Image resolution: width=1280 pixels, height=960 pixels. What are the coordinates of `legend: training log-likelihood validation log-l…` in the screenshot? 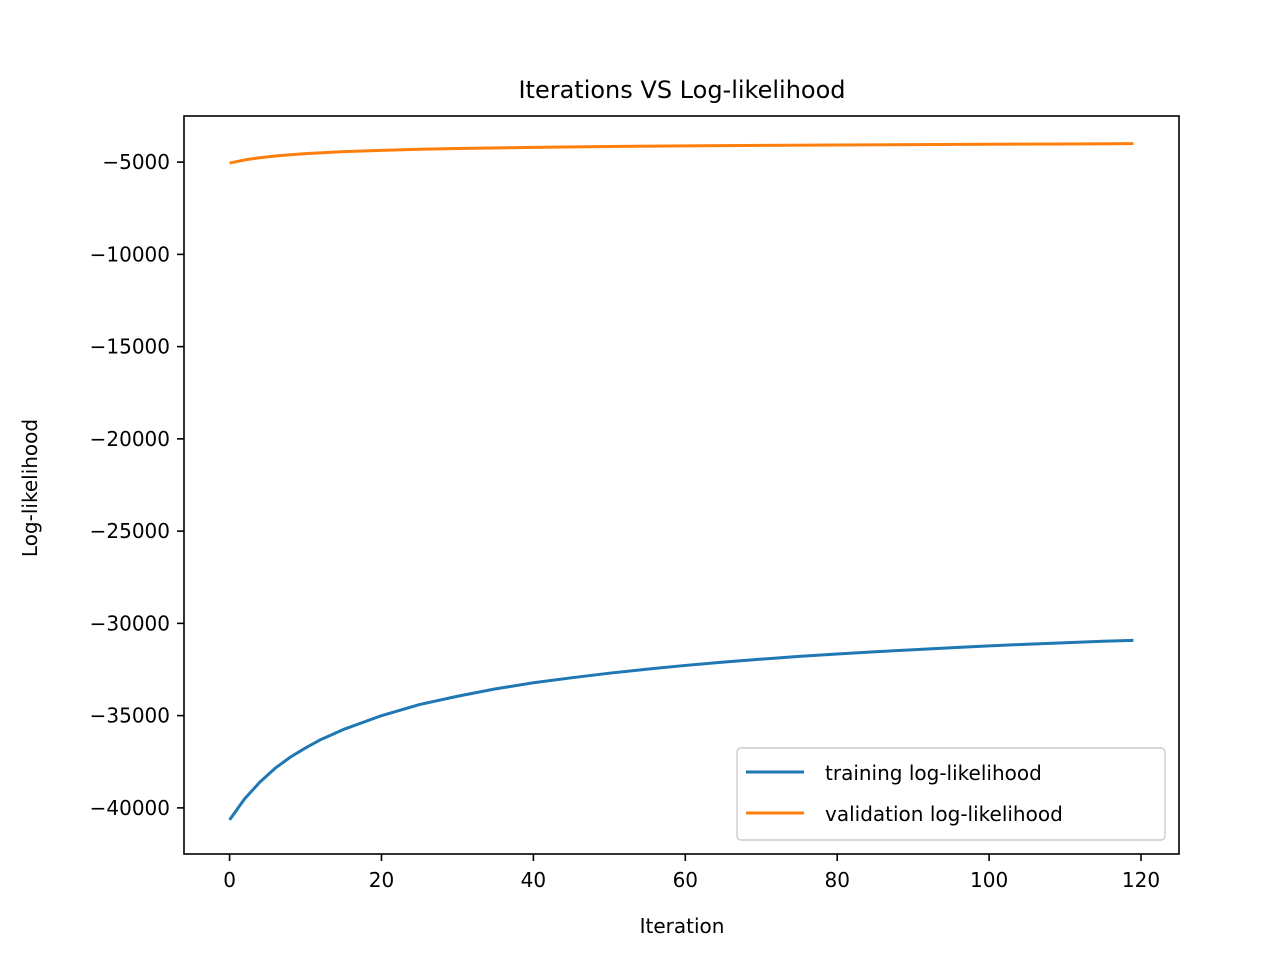 It's located at (951, 794).